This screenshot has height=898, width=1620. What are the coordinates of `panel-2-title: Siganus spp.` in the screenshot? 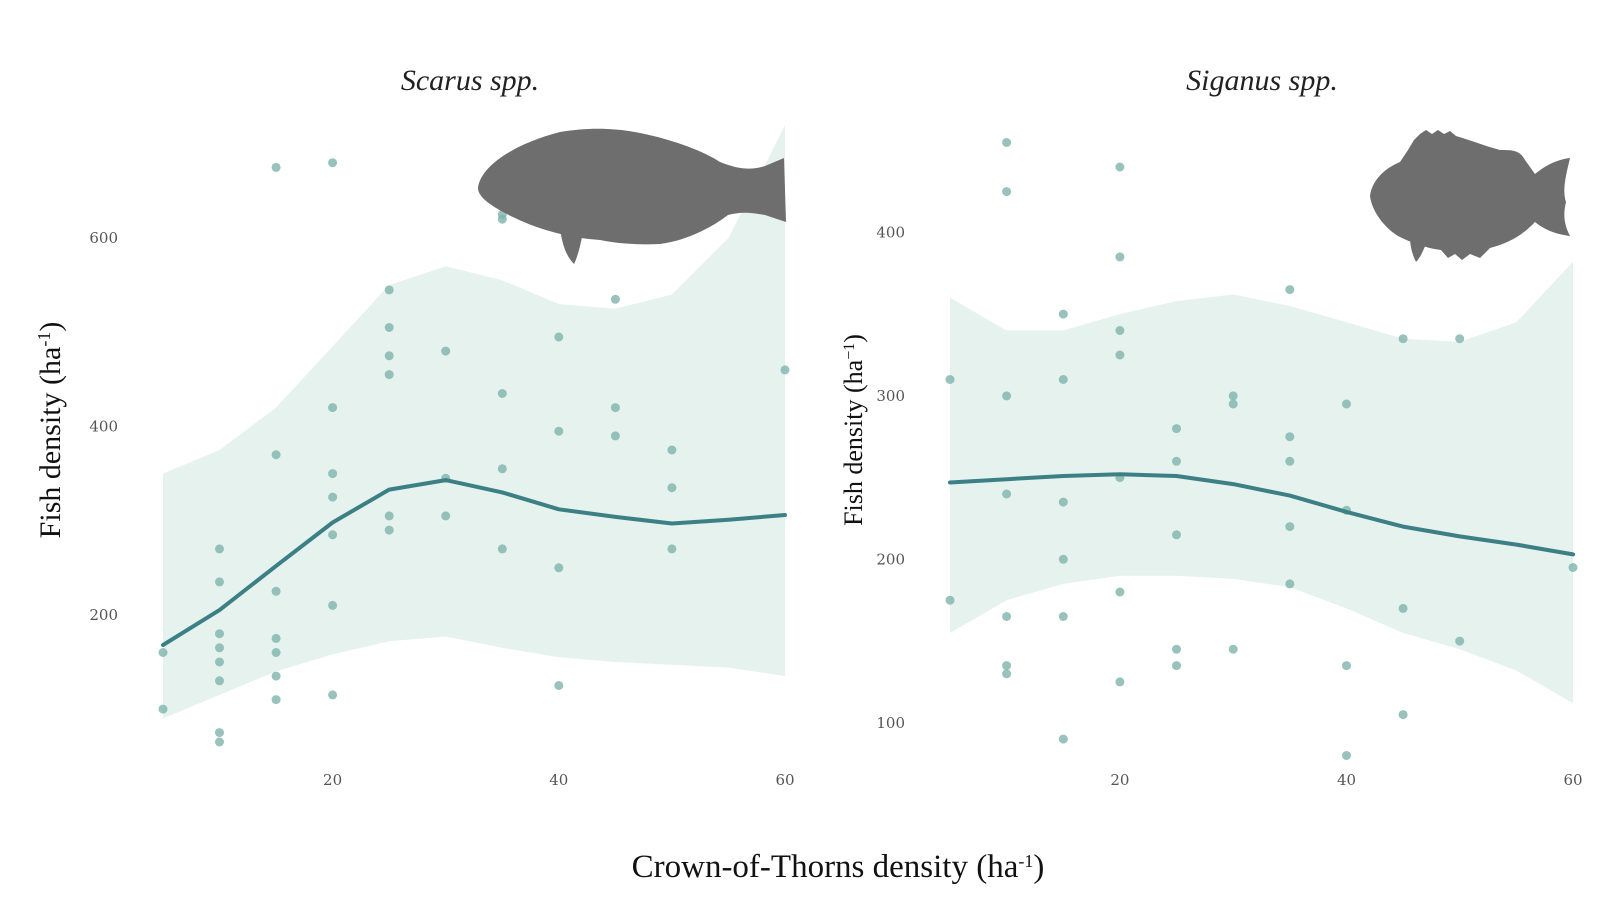 It's located at (1262, 80).